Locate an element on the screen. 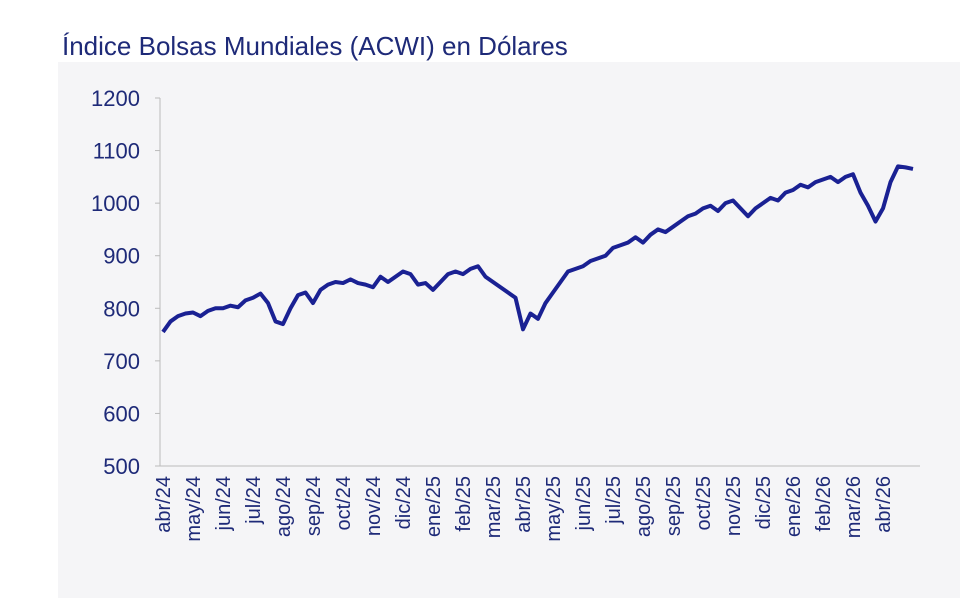 This screenshot has height=603, width=960. x-tick-label: may/25 is located at coordinates (554, 509).